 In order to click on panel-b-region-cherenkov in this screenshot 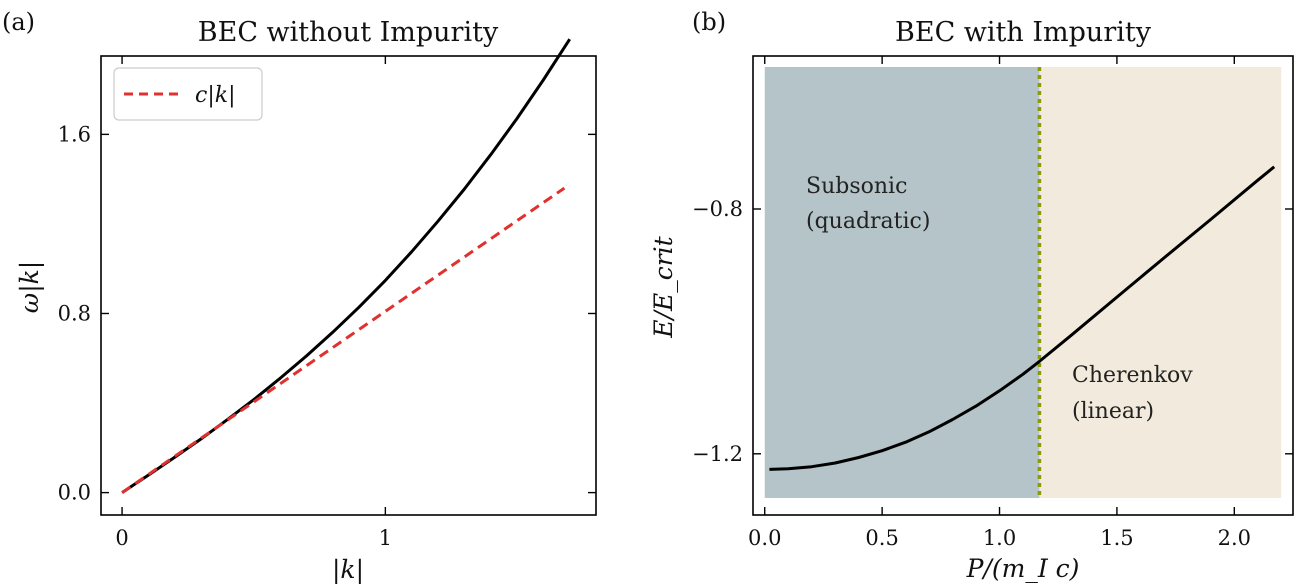, I will do `click(1160, 282)`.